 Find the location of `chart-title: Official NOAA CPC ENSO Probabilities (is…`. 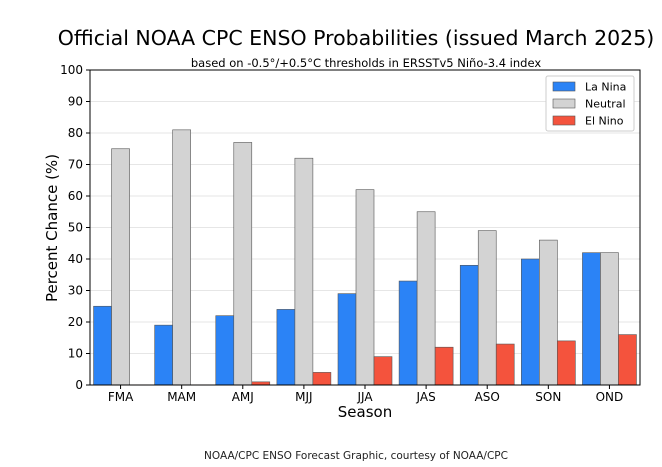

chart-title: Official NOAA CPC ENSO Probabilities (is… is located at coordinates (356, 38).